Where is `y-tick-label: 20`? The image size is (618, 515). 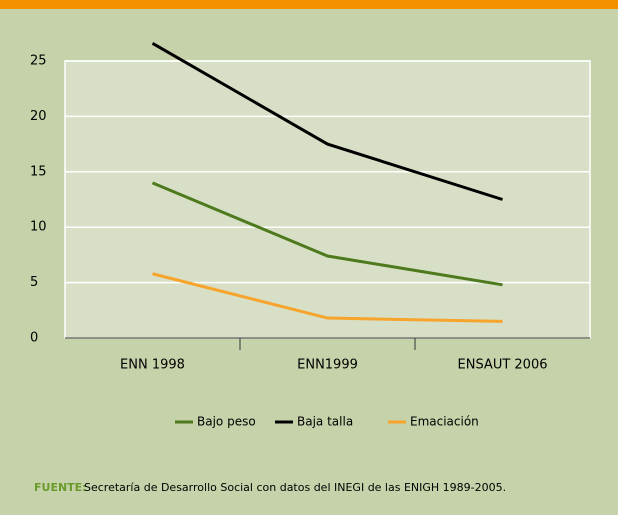 y-tick-label: 20 is located at coordinates (38, 116).